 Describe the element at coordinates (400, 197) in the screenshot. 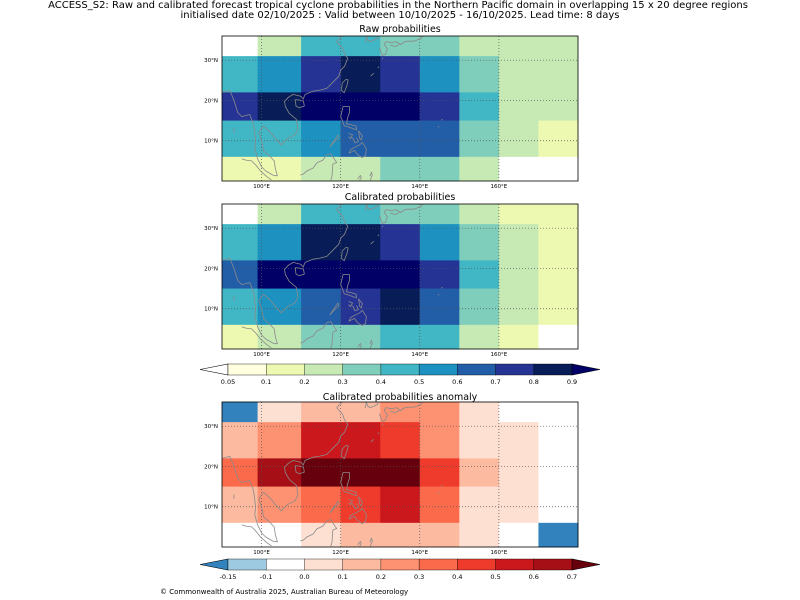

I see `calibrated-probabilities-title: Calibrated probabilities` at that location.